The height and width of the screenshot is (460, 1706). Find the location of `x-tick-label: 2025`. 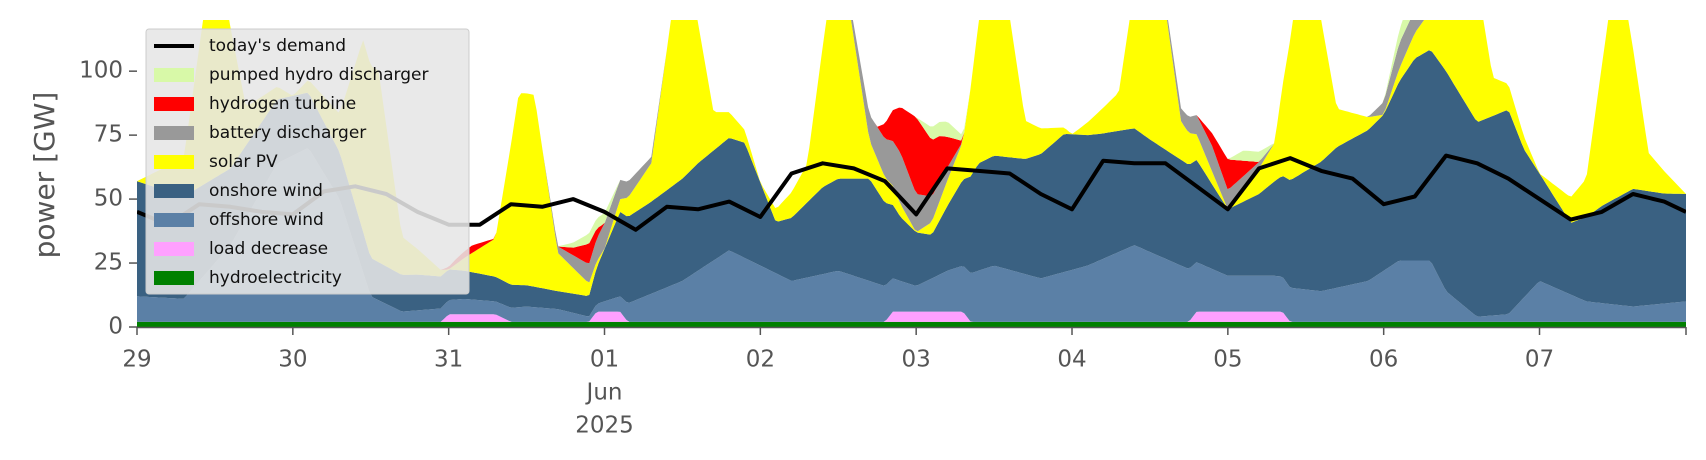

x-tick-label: 2025 is located at coordinates (604, 426).